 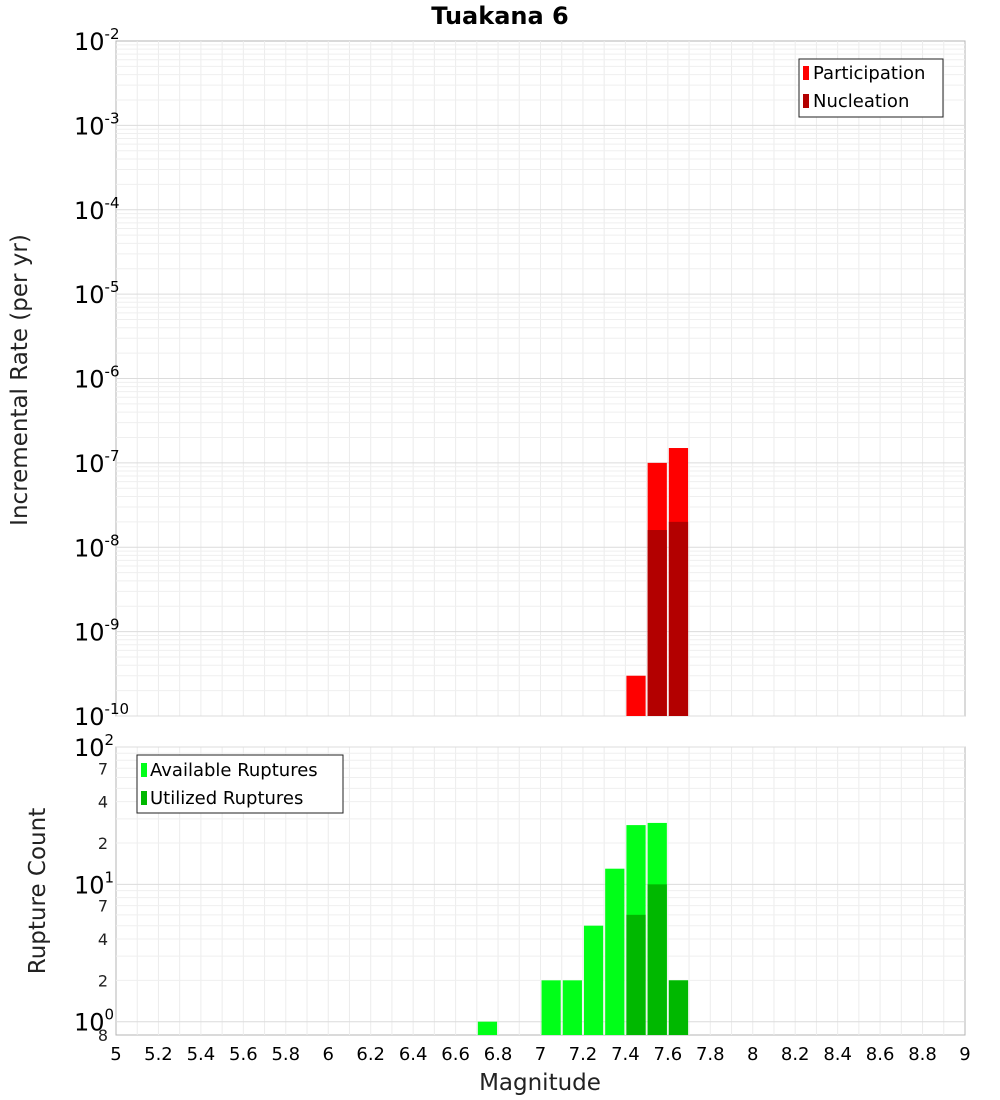 What do you see at coordinates (94, 746) in the screenshot?
I see `y-tick-label: 10²` at bounding box center [94, 746].